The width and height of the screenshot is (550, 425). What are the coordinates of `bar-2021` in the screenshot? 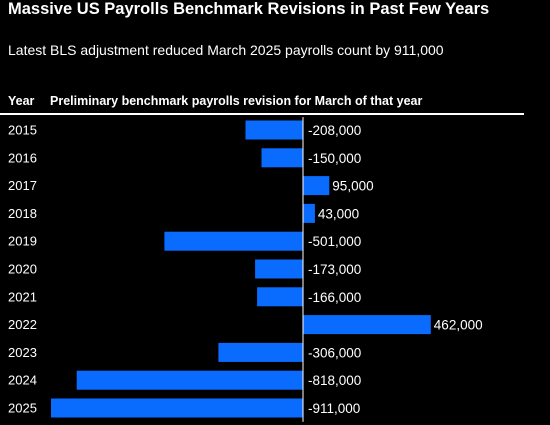 It's located at (280, 297).